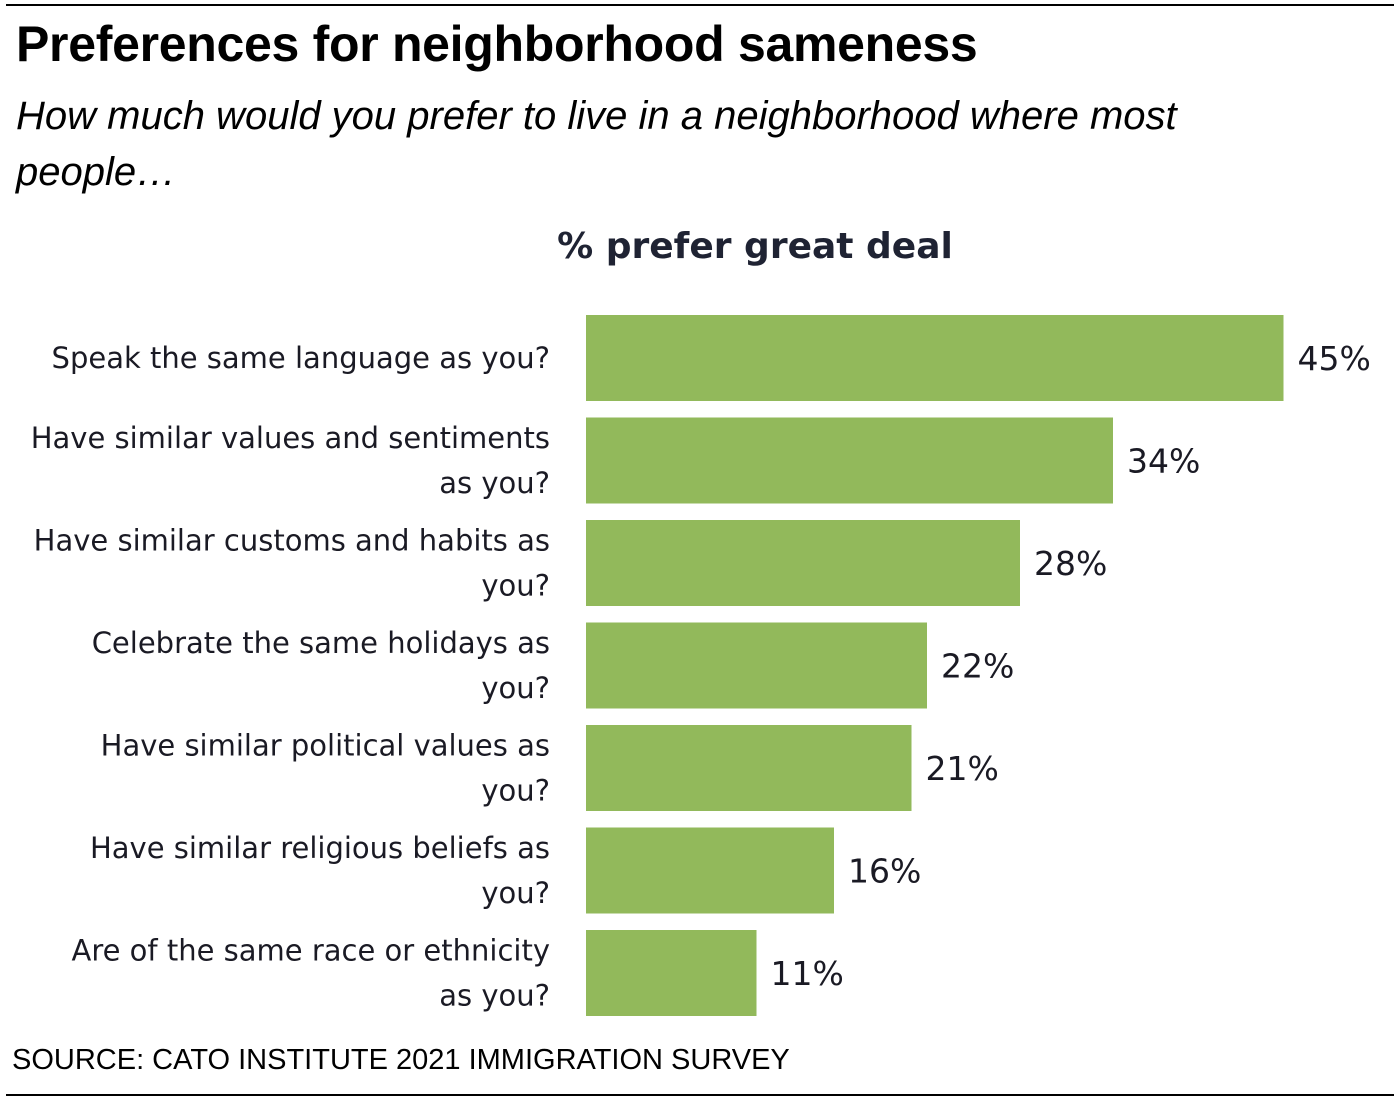 The width and height of the screenshot is (1400, 1105). What do you see at coordinates (494, 483) in the screenshot?
I see `category-label-2-line-2: as you?` at bounding box center [494, 483].